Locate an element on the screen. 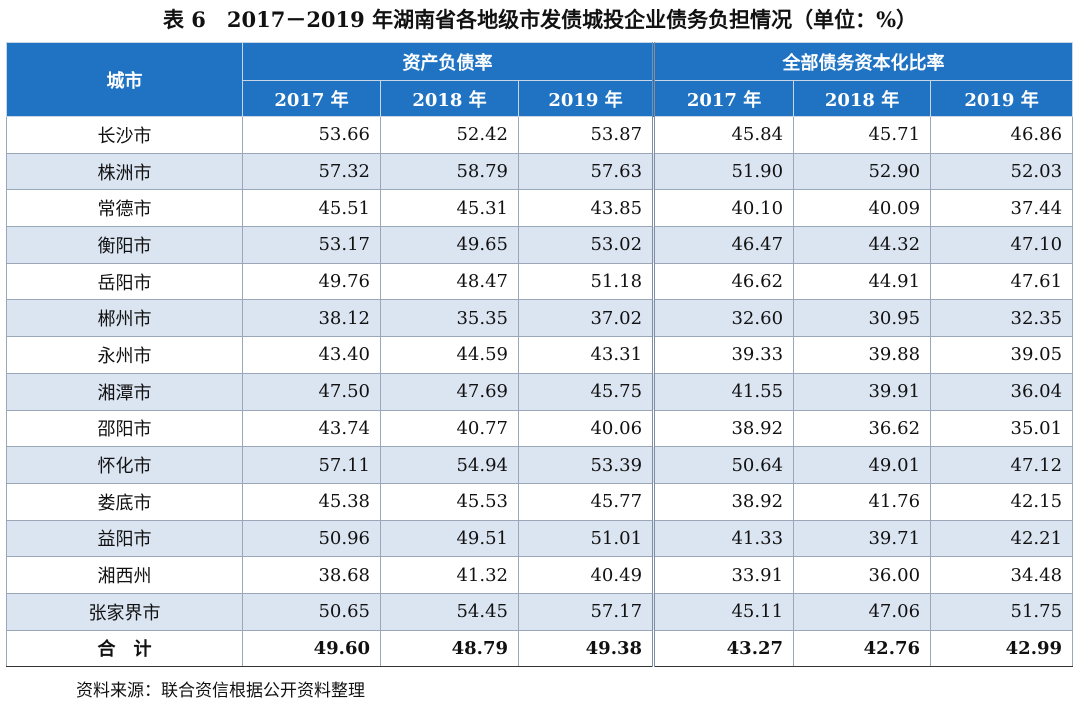  city-cell: 合 计 is located at coordinates (124, 648).